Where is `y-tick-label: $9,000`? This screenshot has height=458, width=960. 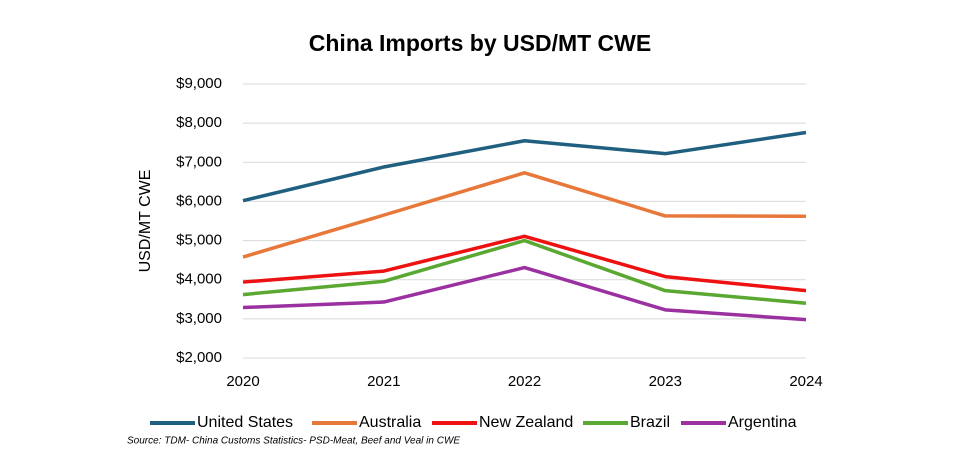 y-tick-label: $9,000 is located at coordinates (199, 83).